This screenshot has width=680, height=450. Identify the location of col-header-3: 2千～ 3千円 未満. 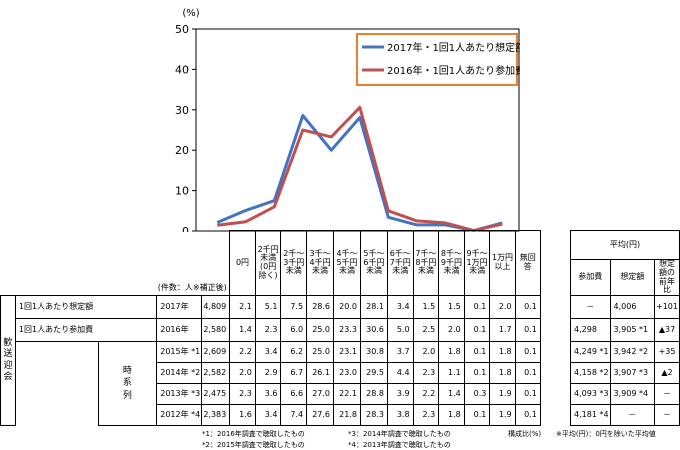
(294, 263).